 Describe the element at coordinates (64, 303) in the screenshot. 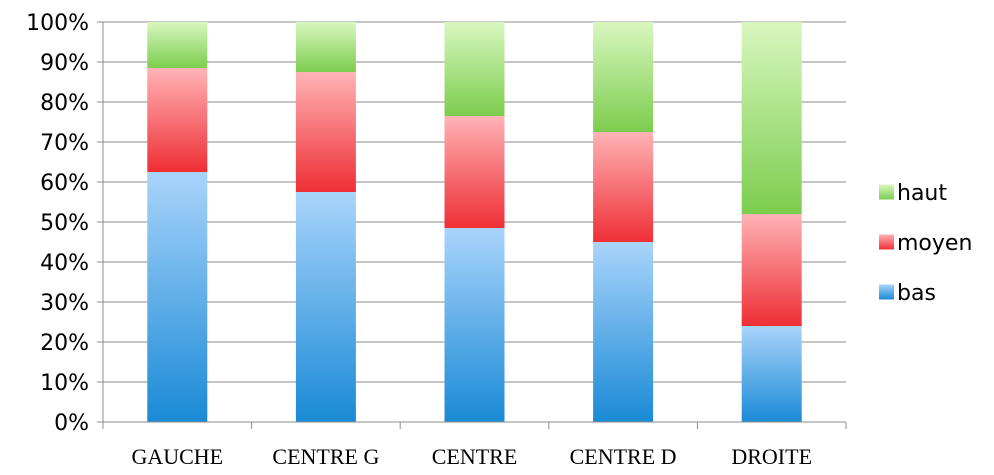

I see `y-tick-label-30: 30%` at that location.